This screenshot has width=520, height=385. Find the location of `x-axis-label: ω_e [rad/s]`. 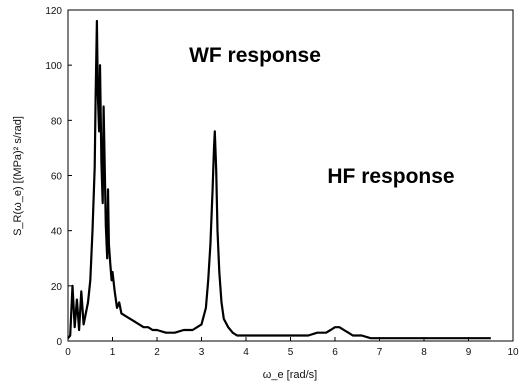

x-axis-label: ω_e [rad/s] is located at coordinates (290, 375).